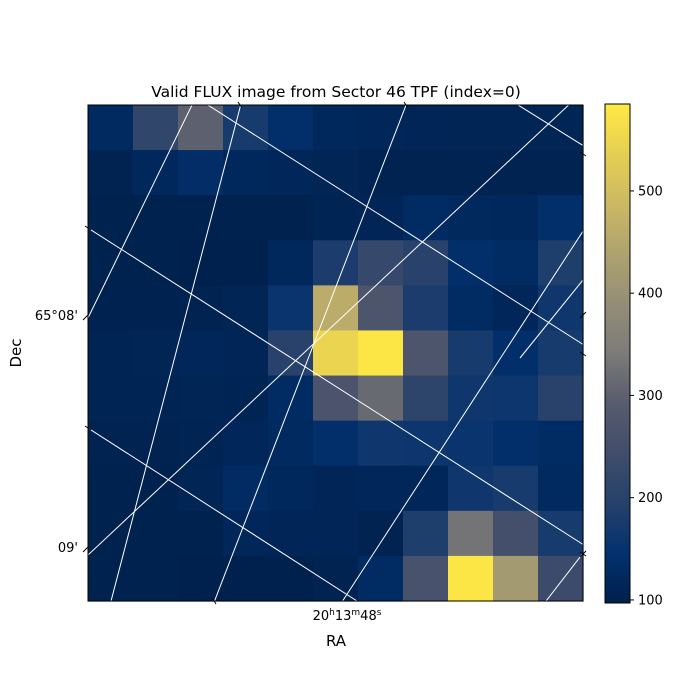  I want to click on x-axis-label: RA, so click(336, 641).